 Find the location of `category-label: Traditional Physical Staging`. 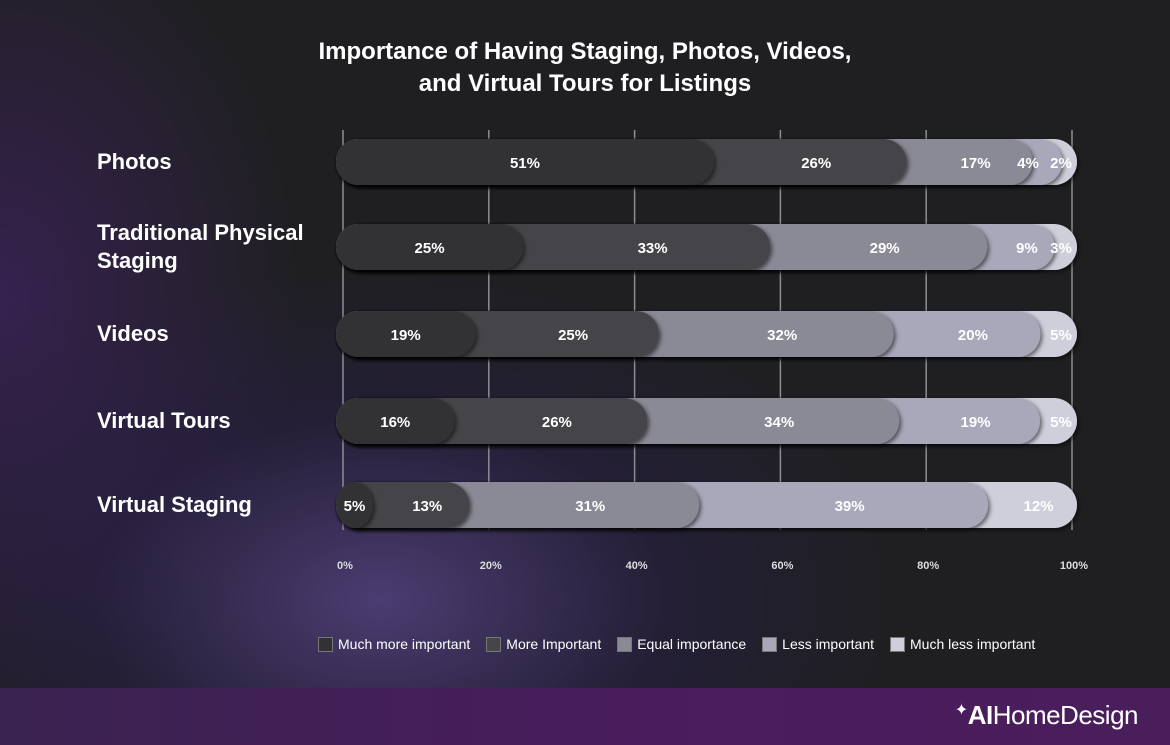

category-label: Traditional Physical Staging is located at coordinates (200, 246).